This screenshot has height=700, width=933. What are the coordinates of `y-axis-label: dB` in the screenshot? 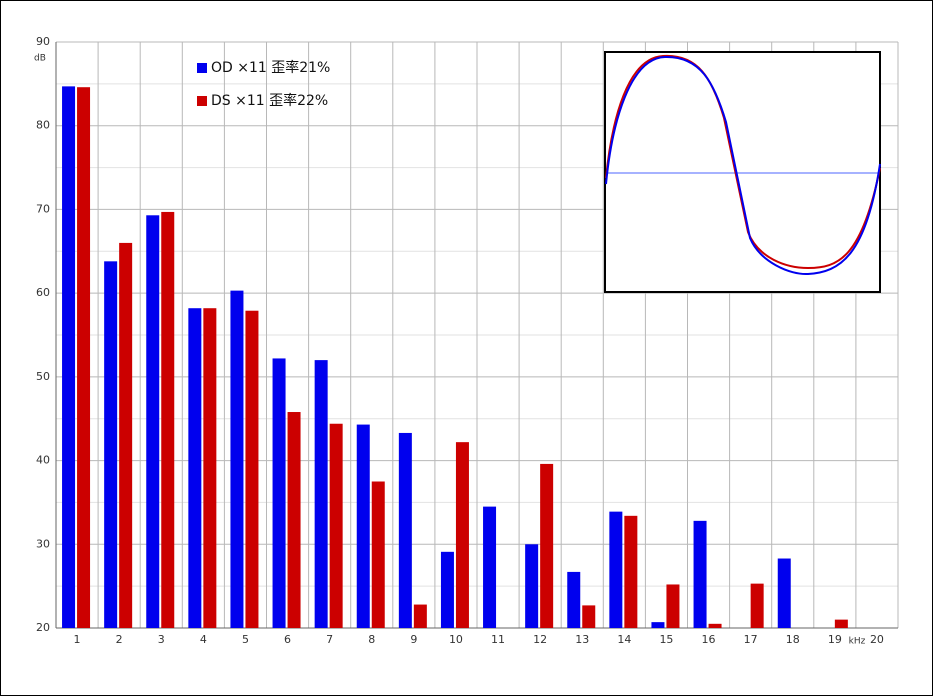 It's located at (40, 59).